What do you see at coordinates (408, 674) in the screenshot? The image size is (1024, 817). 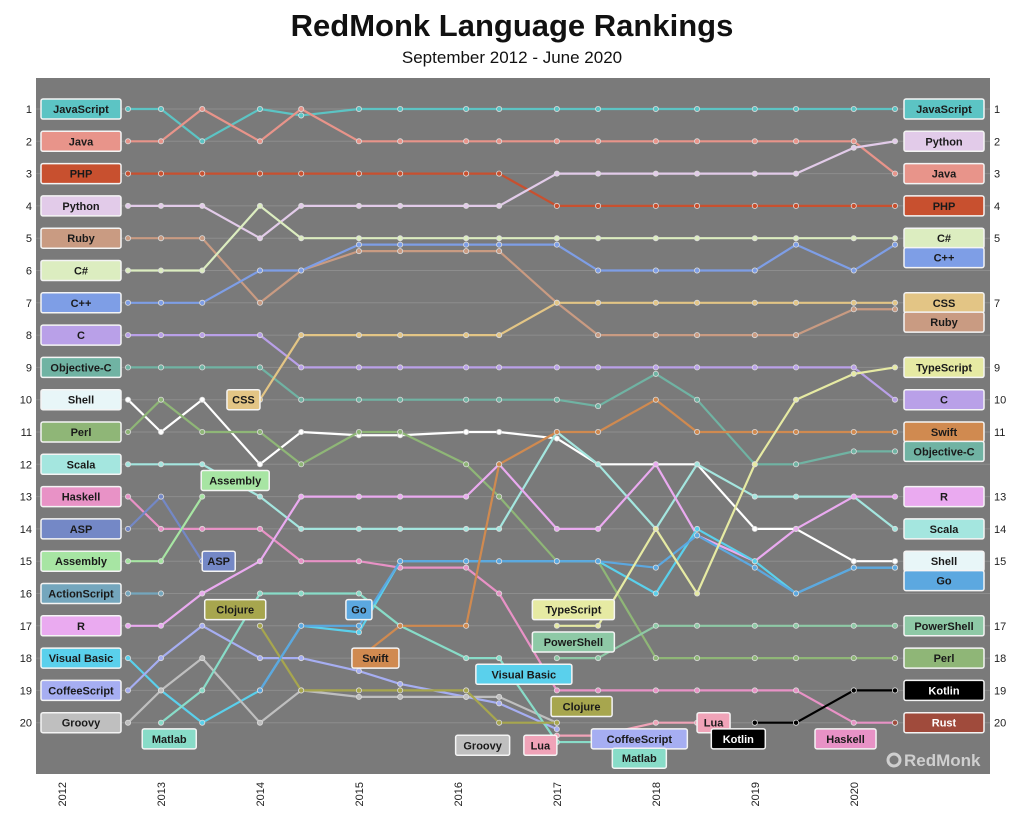 I see `series-clojure` at bounding box center [408, 674].